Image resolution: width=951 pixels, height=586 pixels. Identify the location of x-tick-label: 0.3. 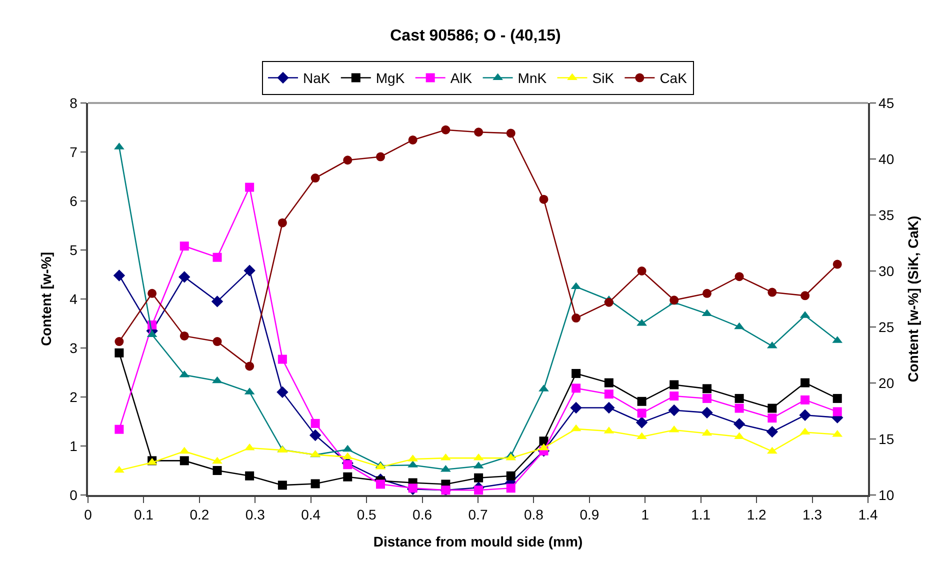
(255, 514).